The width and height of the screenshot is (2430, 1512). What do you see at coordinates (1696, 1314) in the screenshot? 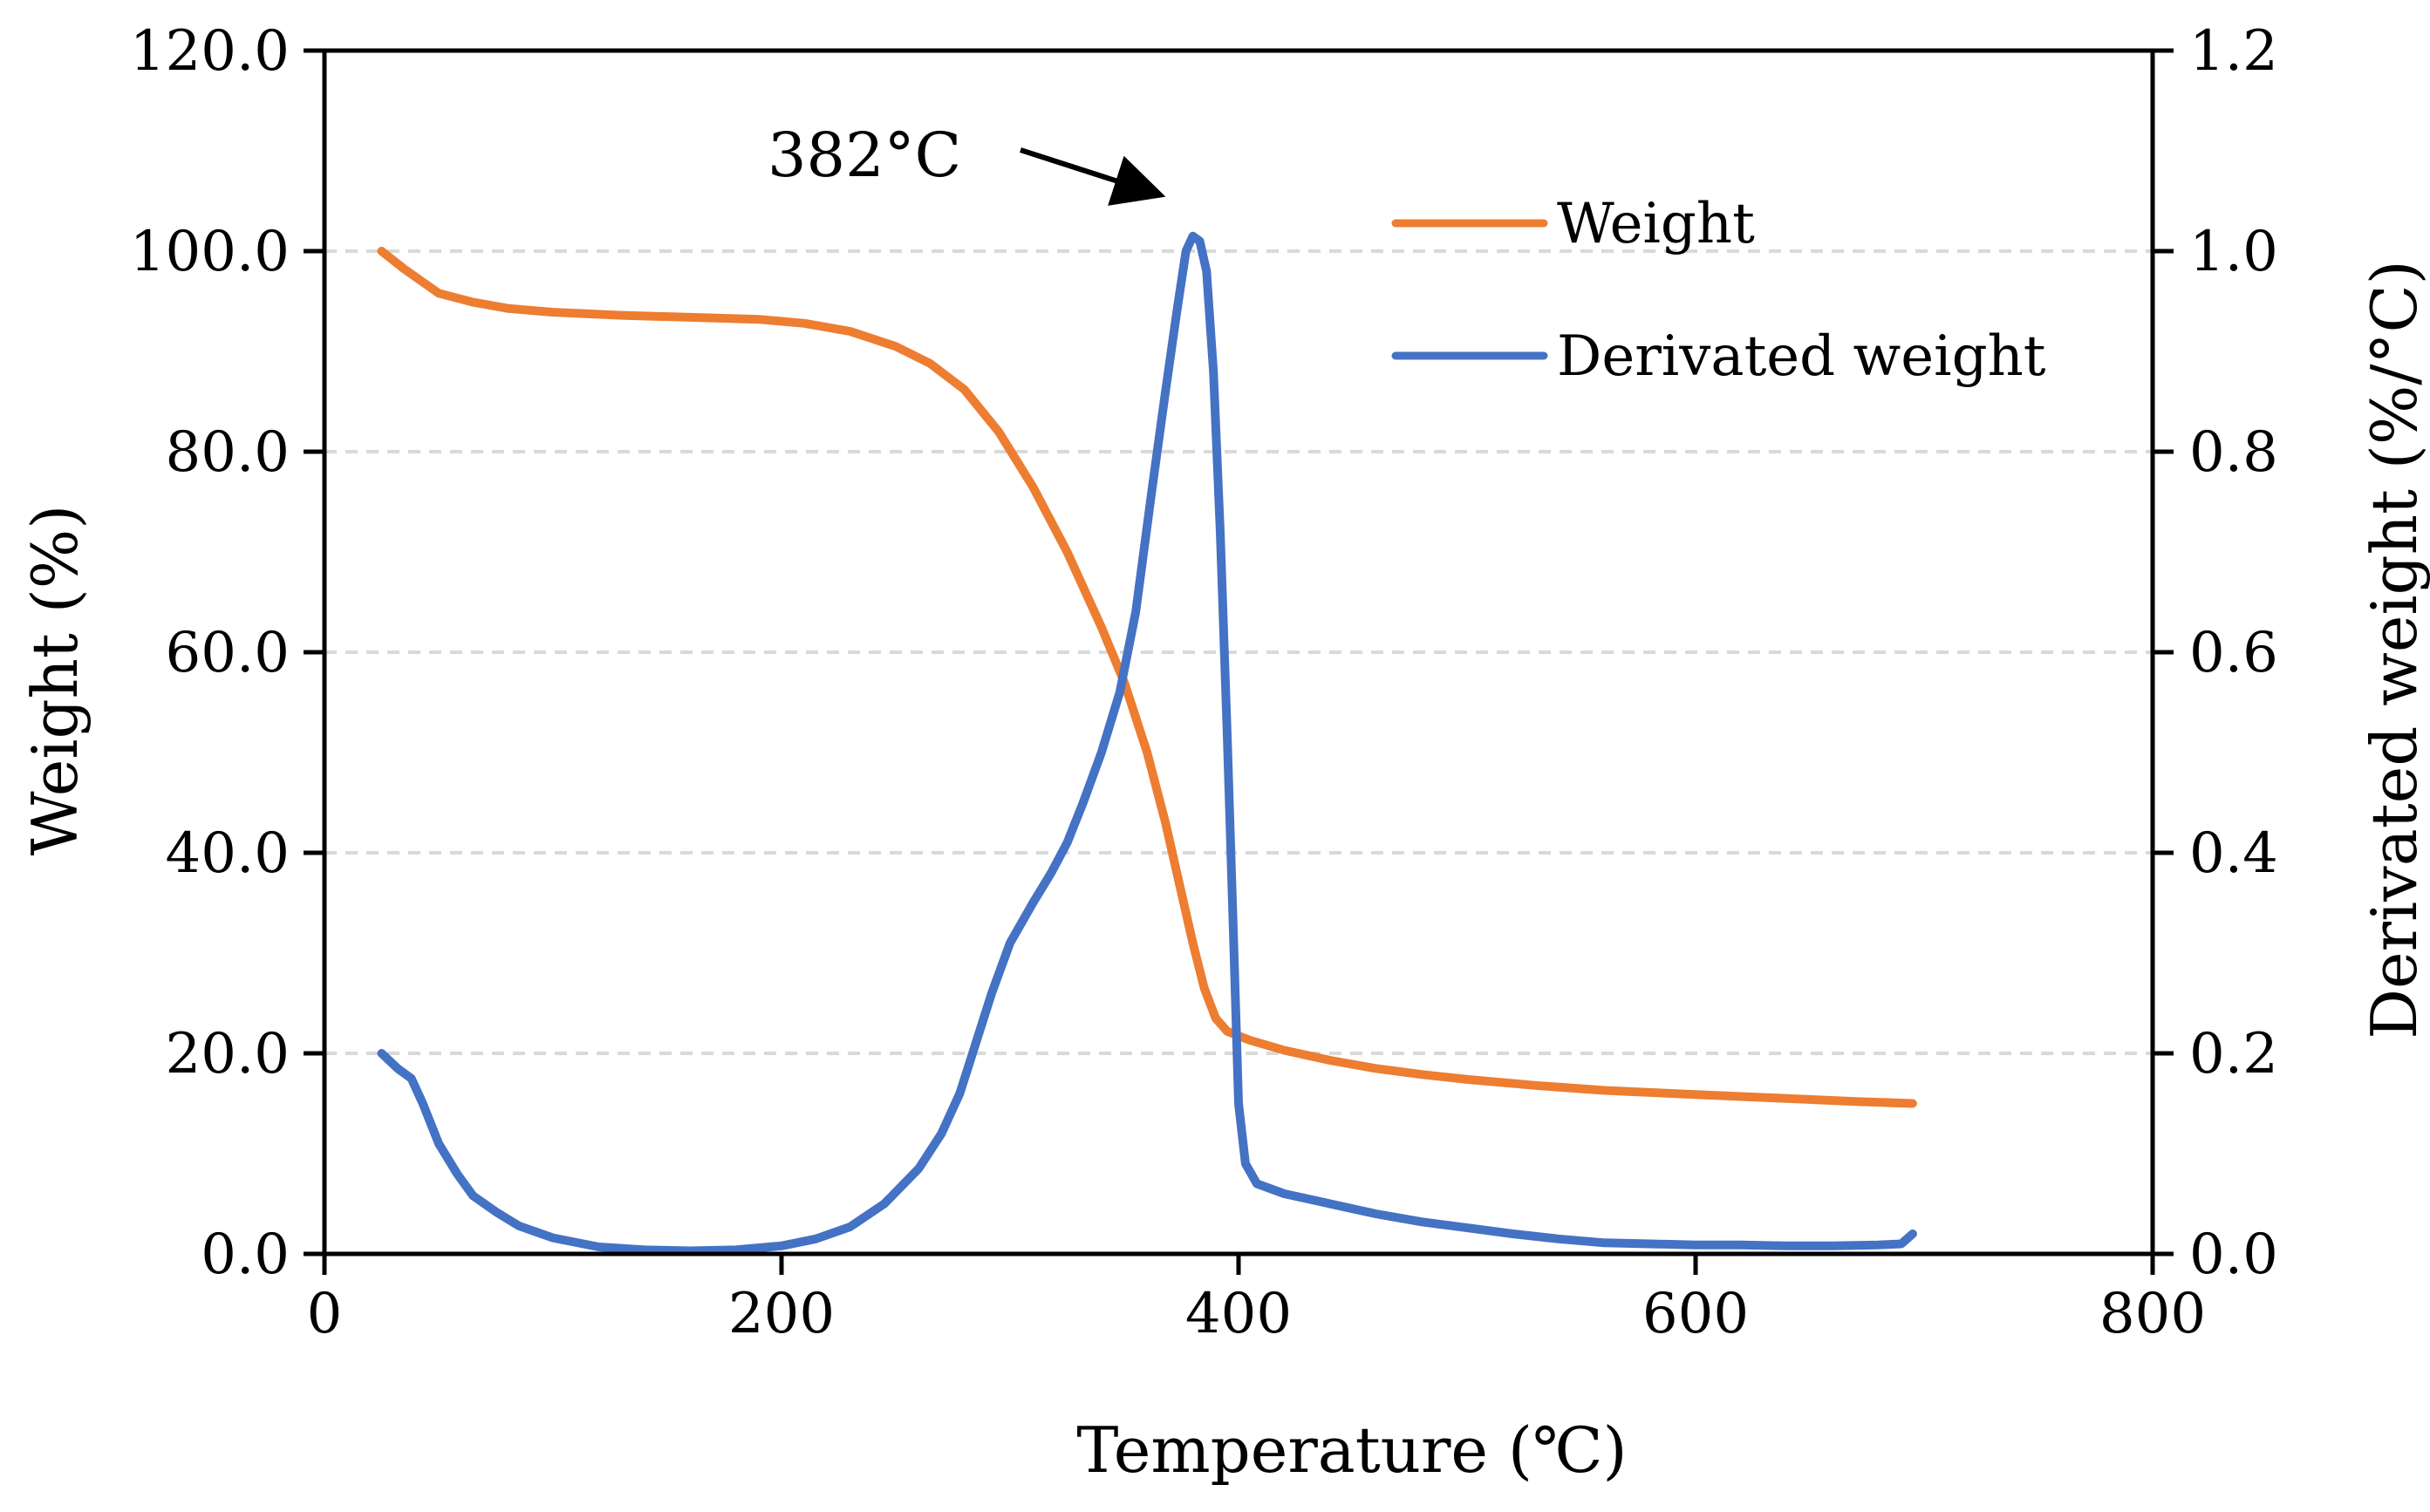
I see `x-tick-label-3: 600` at bounding box center [1696, 1314].